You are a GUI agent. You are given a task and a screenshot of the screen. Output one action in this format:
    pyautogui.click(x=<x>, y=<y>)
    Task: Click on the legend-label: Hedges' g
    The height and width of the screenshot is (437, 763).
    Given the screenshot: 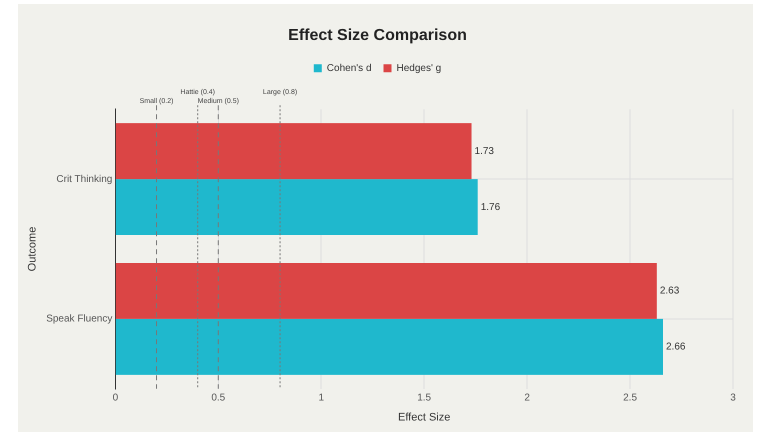 What is the action you would take?
    pyautogui.click(x=419, y=68)
    